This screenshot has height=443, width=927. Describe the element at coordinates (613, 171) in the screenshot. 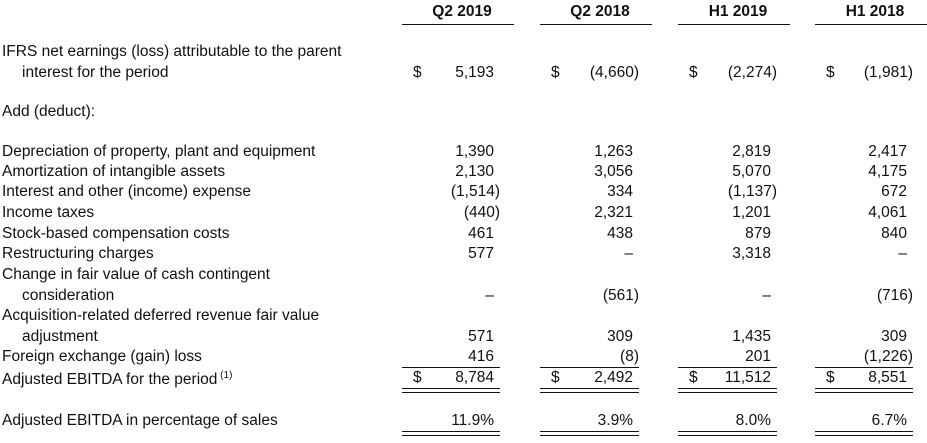

I see `cell-value: 3,056` at that location.